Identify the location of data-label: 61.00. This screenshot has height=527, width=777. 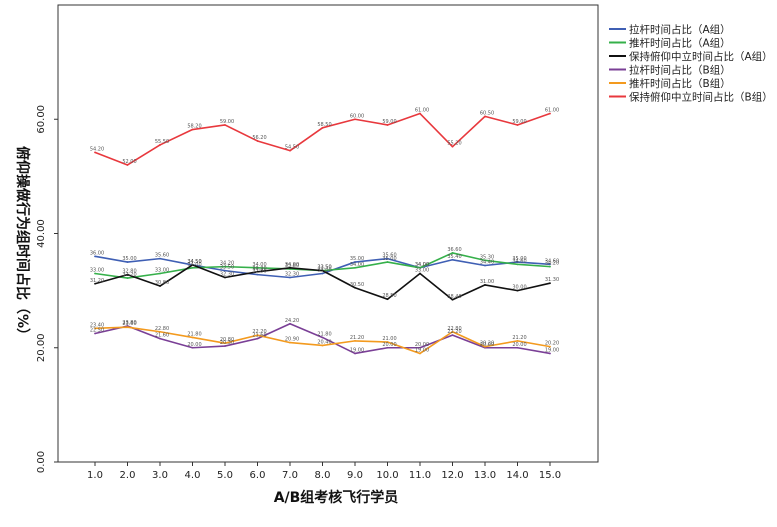
(422, 111).